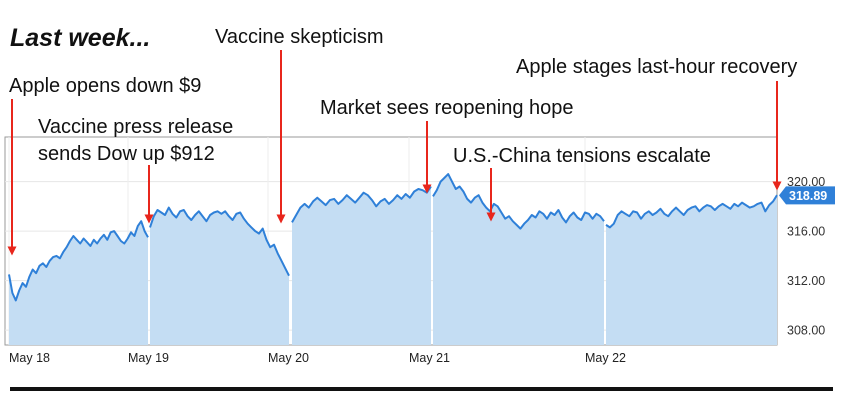 The width and height of the screenshot is (842, 400). What do you see at coordinates (288, 358) in the screenshot?
I see `x-tick-label: May 20` at bounding box center [288, 358].